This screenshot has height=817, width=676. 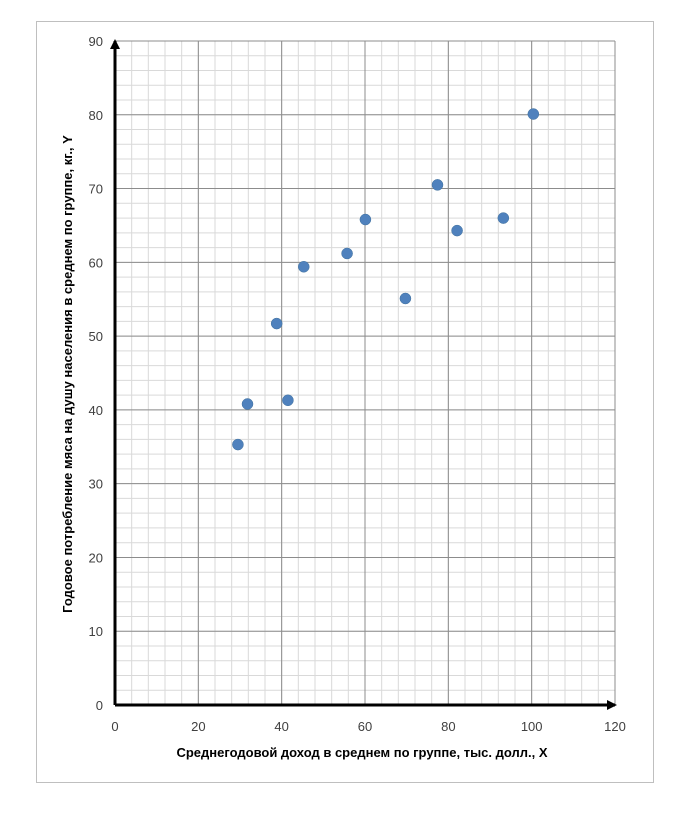 What do you see at coordinates (96, 410) in the screenshot?
I see `y-tick-label: 40` at bounding box center [96, 410].